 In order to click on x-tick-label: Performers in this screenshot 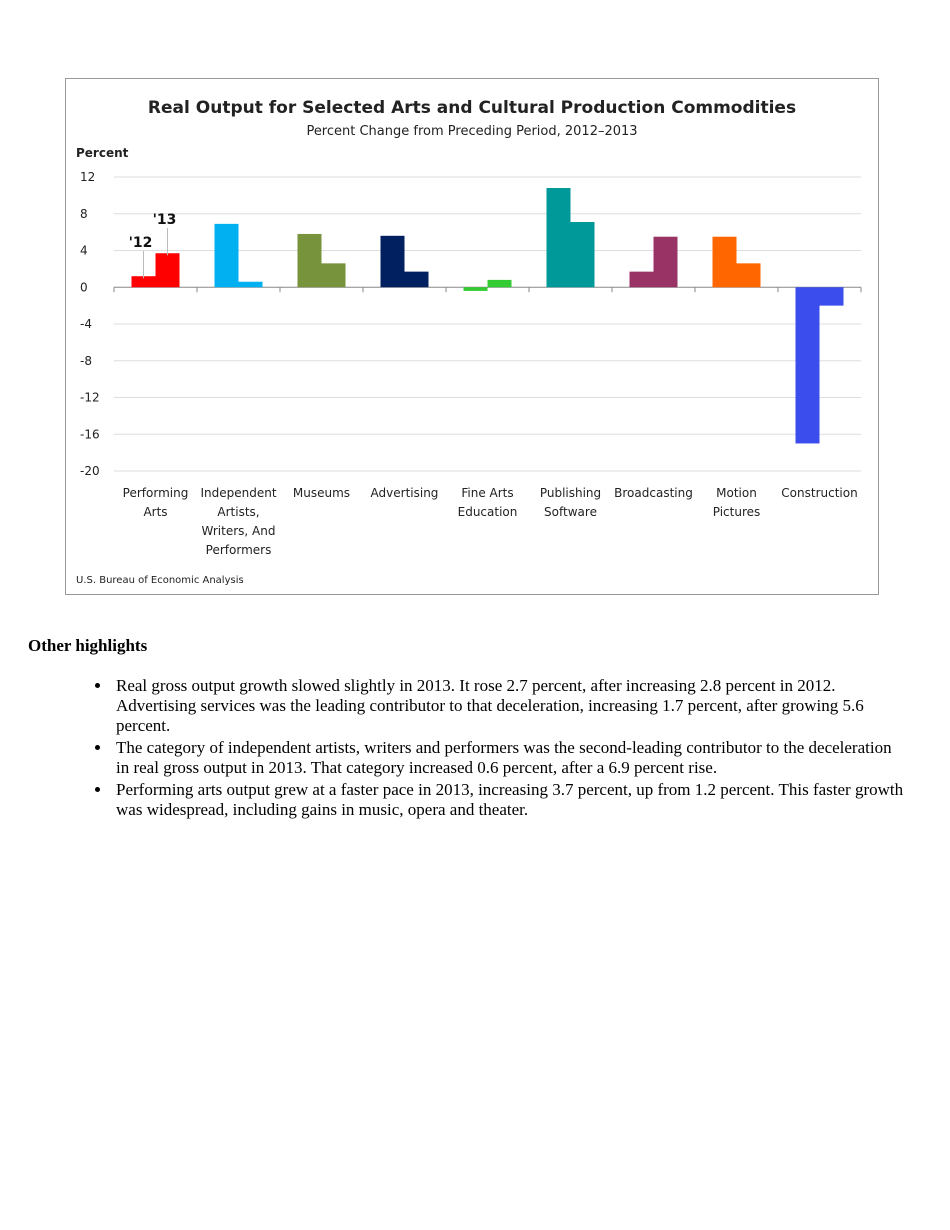, I will do `click(239, 550)`.